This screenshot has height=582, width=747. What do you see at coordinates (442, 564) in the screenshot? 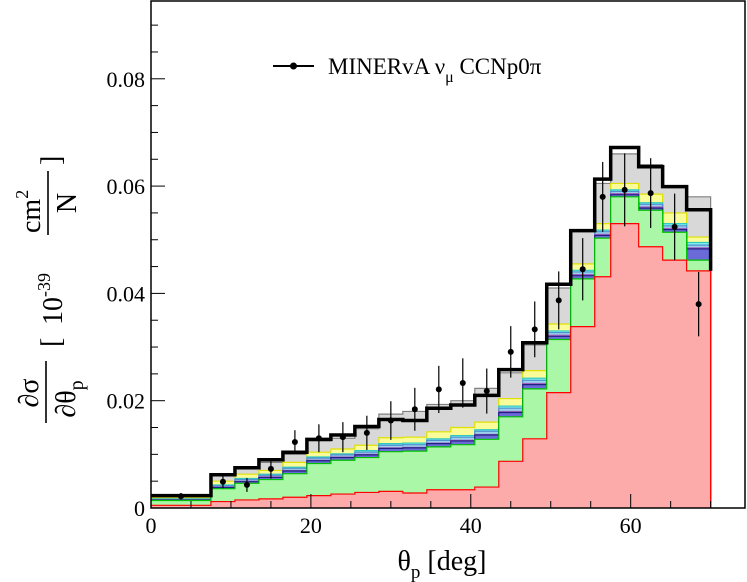
I see `x-axis-title: θp [deg]` at bounding box center [442, 564].